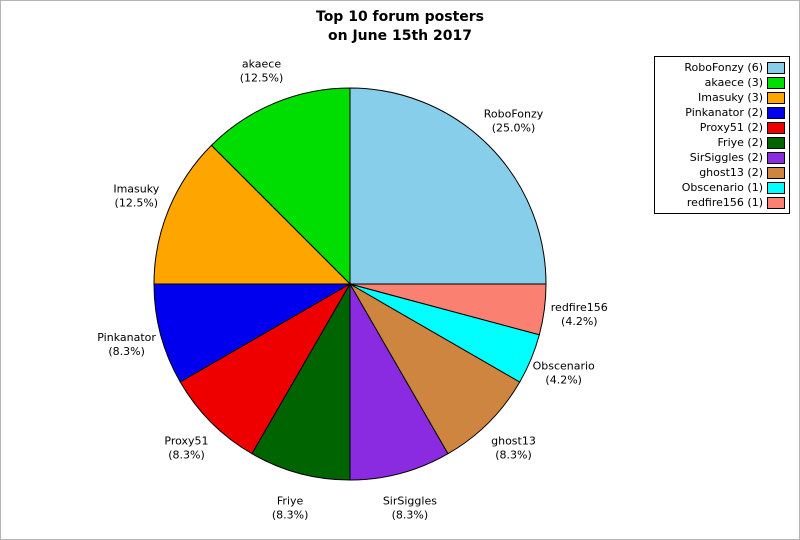 This screenshot has width=800, height=540. Describe the element at coordinates (579, 314) in the screenshot. I see `slice-label-redfire156: redfire156 (4.2%)` at that location.